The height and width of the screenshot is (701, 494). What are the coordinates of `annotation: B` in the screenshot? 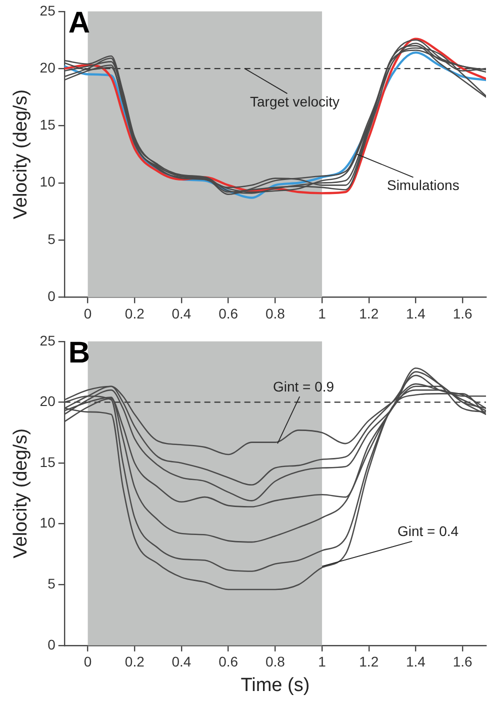 It's located at (79, 353).